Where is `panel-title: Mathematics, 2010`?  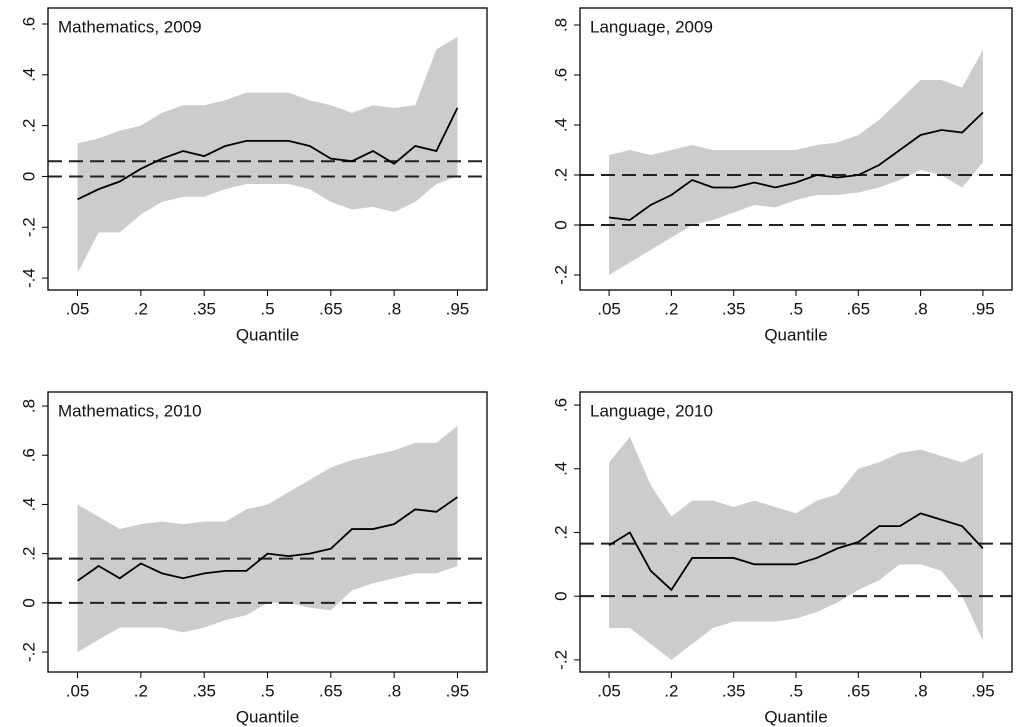 panel-title: Mathematics, 2010 is located at coordinates (130, 410).